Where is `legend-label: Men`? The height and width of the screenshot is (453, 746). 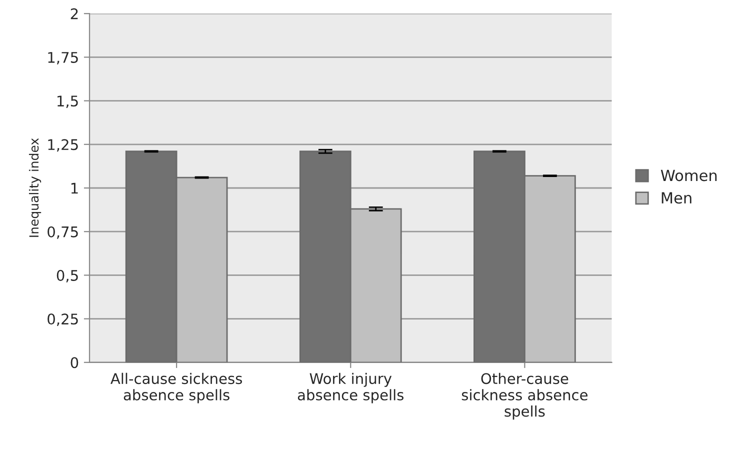 legend-label: Men is located at coordinates (677, 198).